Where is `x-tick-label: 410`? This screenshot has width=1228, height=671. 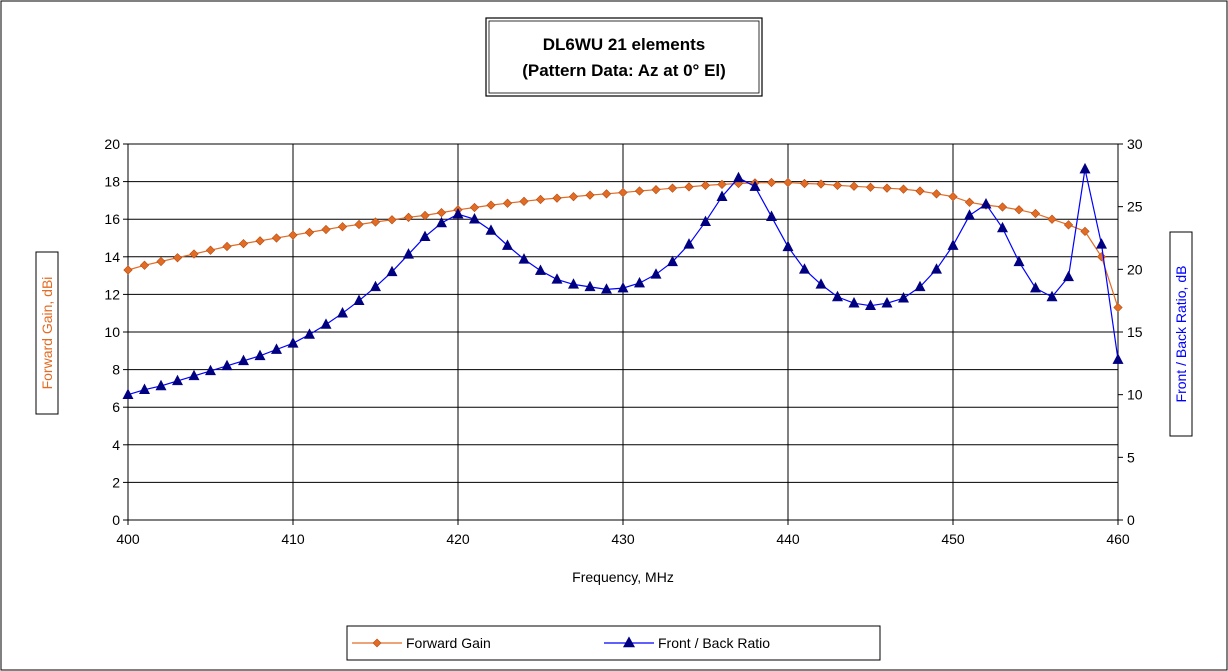
x-tick-label: 410 is located at coordinates (293, 539).